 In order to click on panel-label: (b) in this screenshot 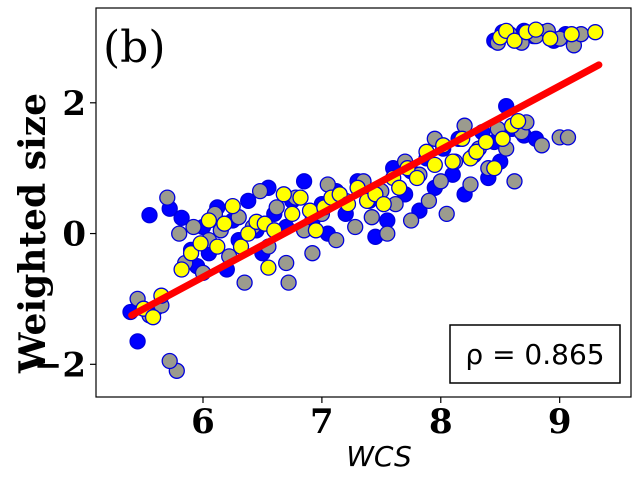, I will do `click(134, 47)`.